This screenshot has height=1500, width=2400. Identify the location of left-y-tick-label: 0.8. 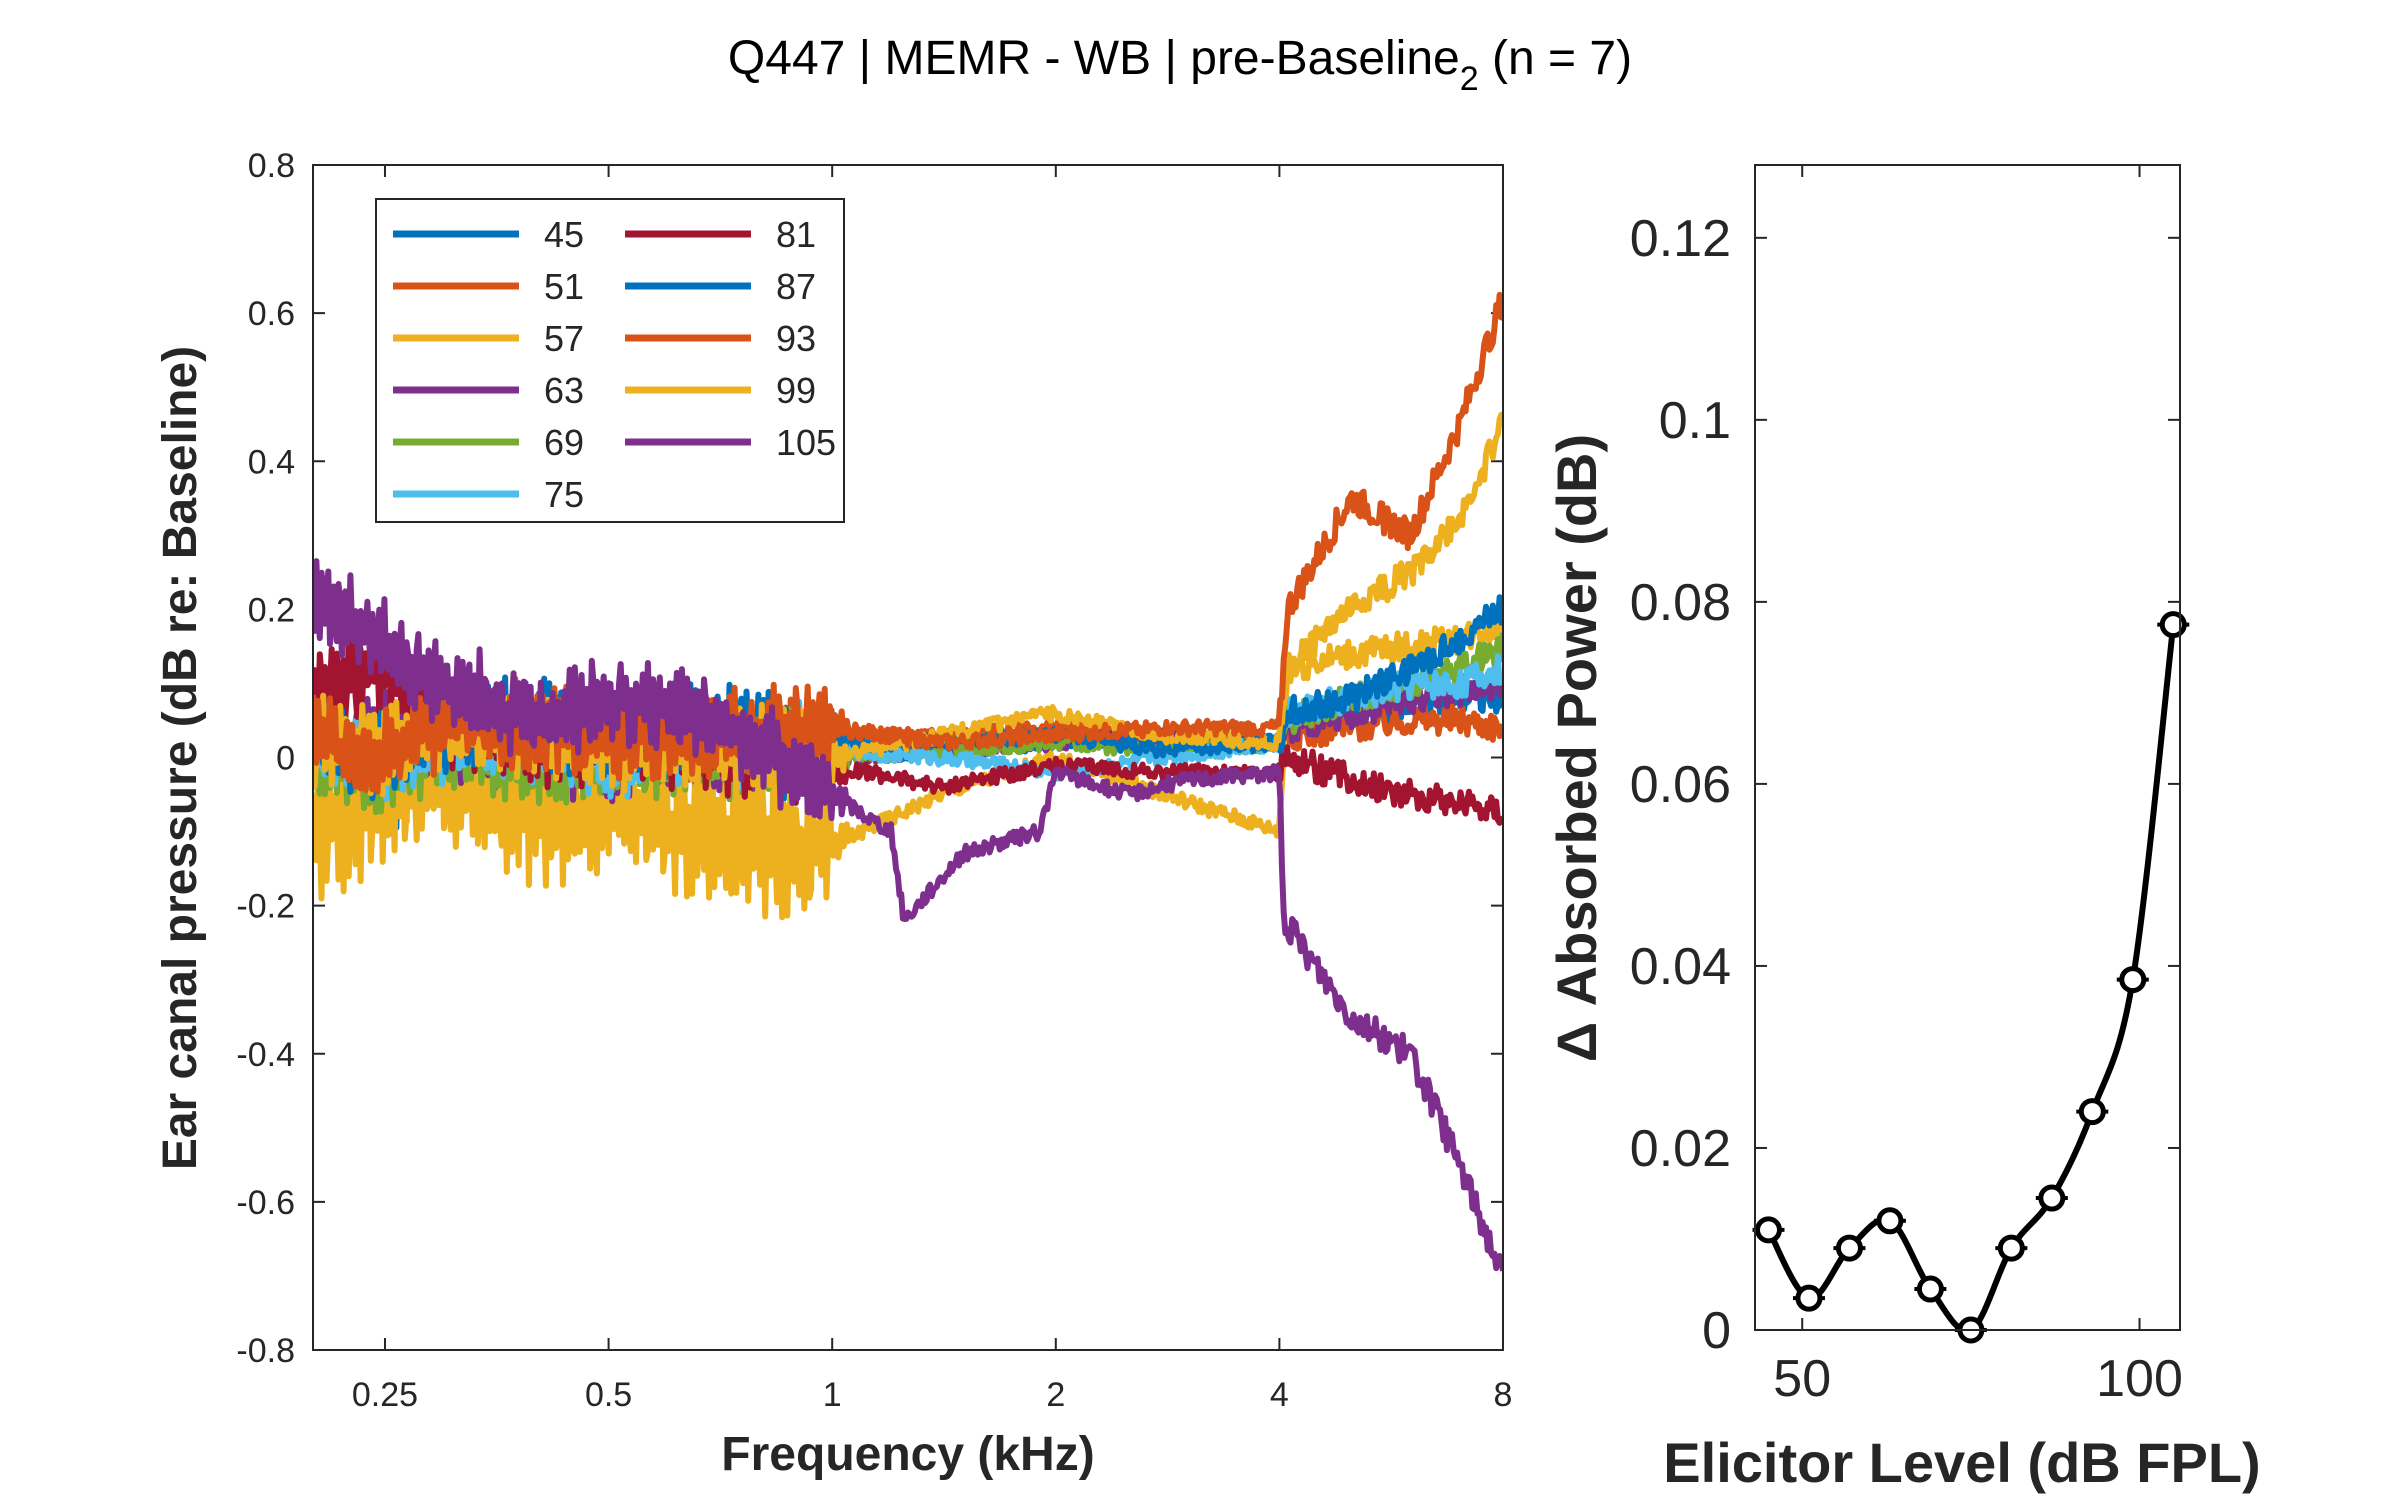
(271, 166).